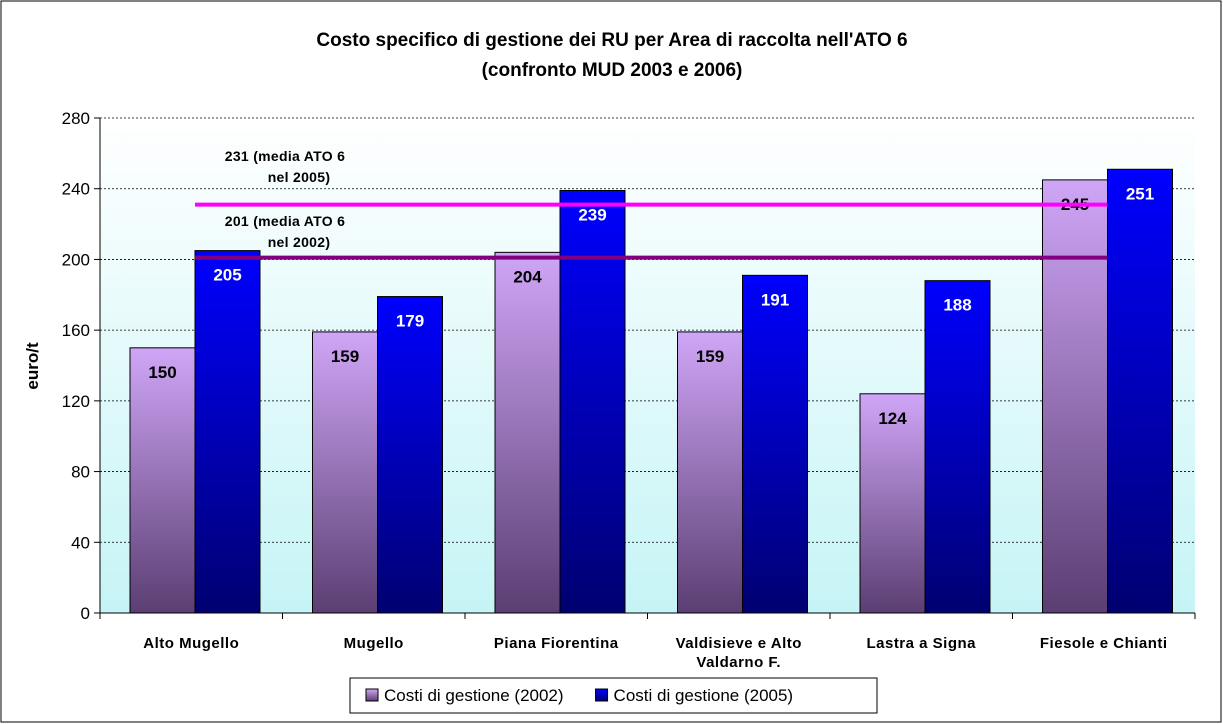  I want to click on legend-label: Costi di gestione (2005), so click(704, 695).